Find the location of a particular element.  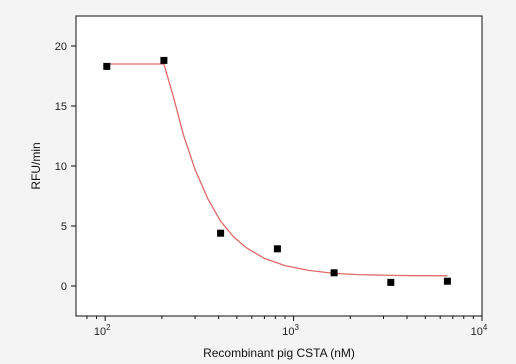

y-axis-ticks: 0 5 10 15 20 is located at coordinates (65, 167).